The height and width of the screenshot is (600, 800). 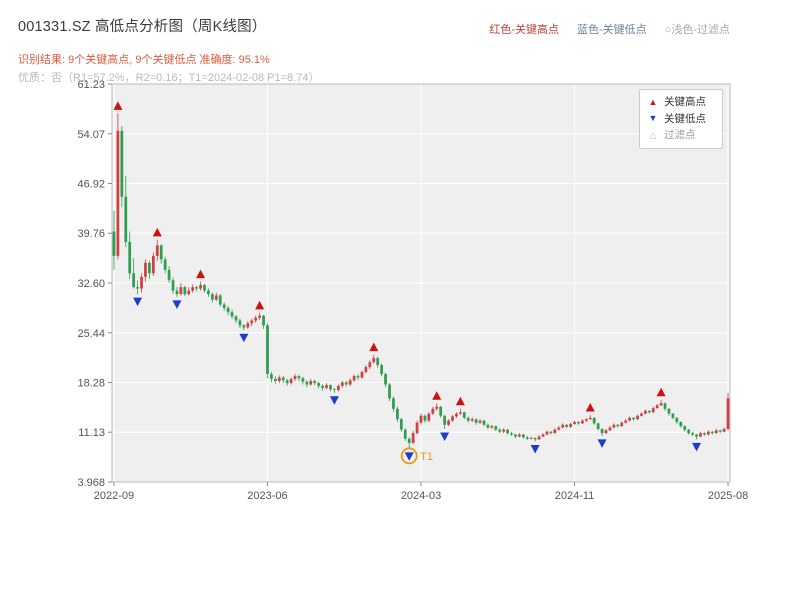 I want to click on t1-annotation: T1, so click(x=416, y=456).